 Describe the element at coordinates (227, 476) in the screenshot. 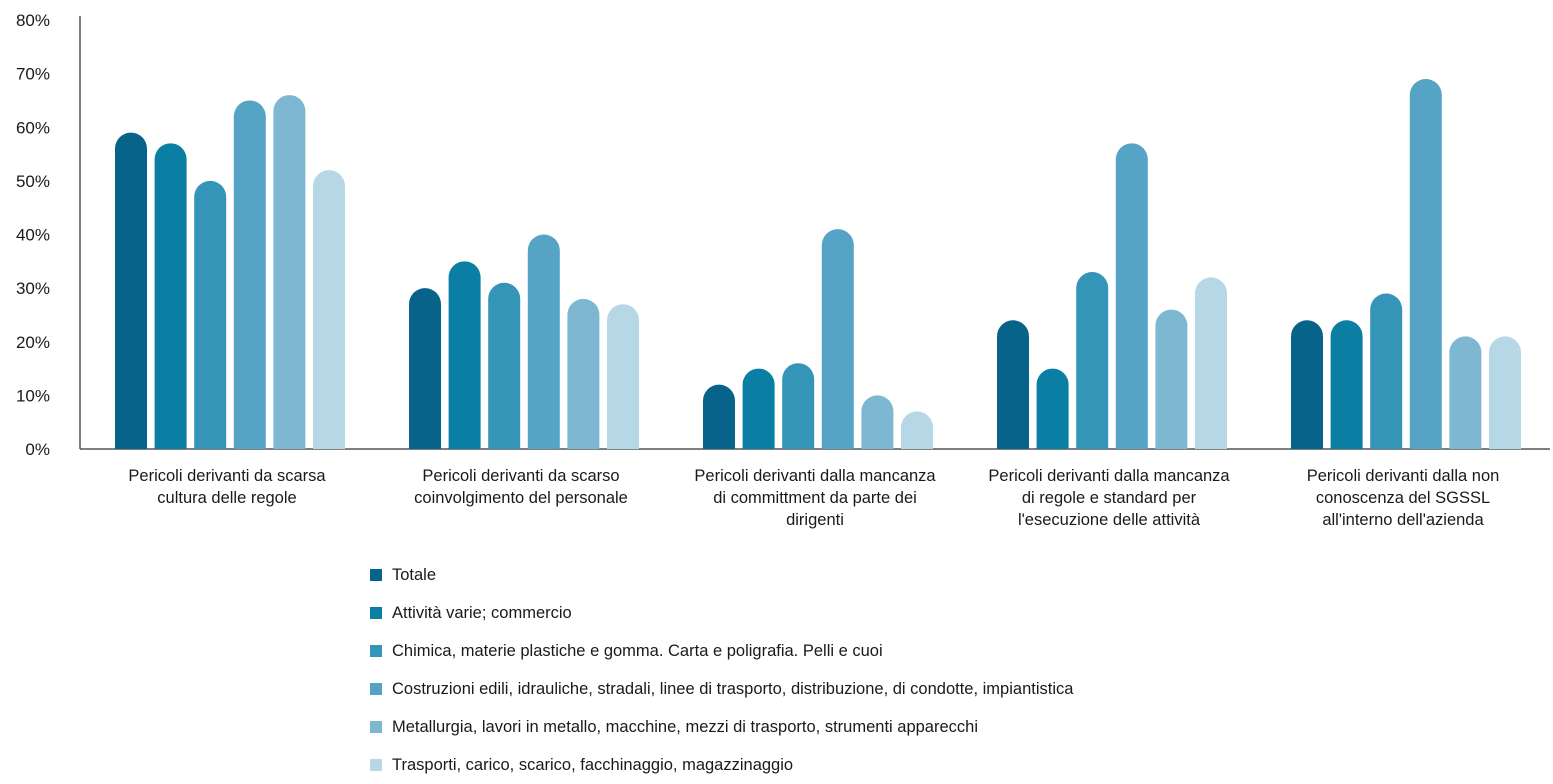

I see `x-category-label-line: Pericoli derivanti da scarsa` at that location.